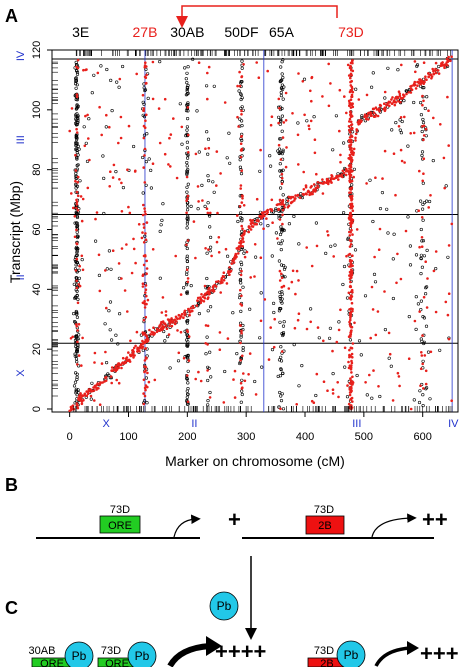  What do you see at coordinates (263, 409) in the screenshot?
I see `bottom-rug` at bounding box center [263, 409].